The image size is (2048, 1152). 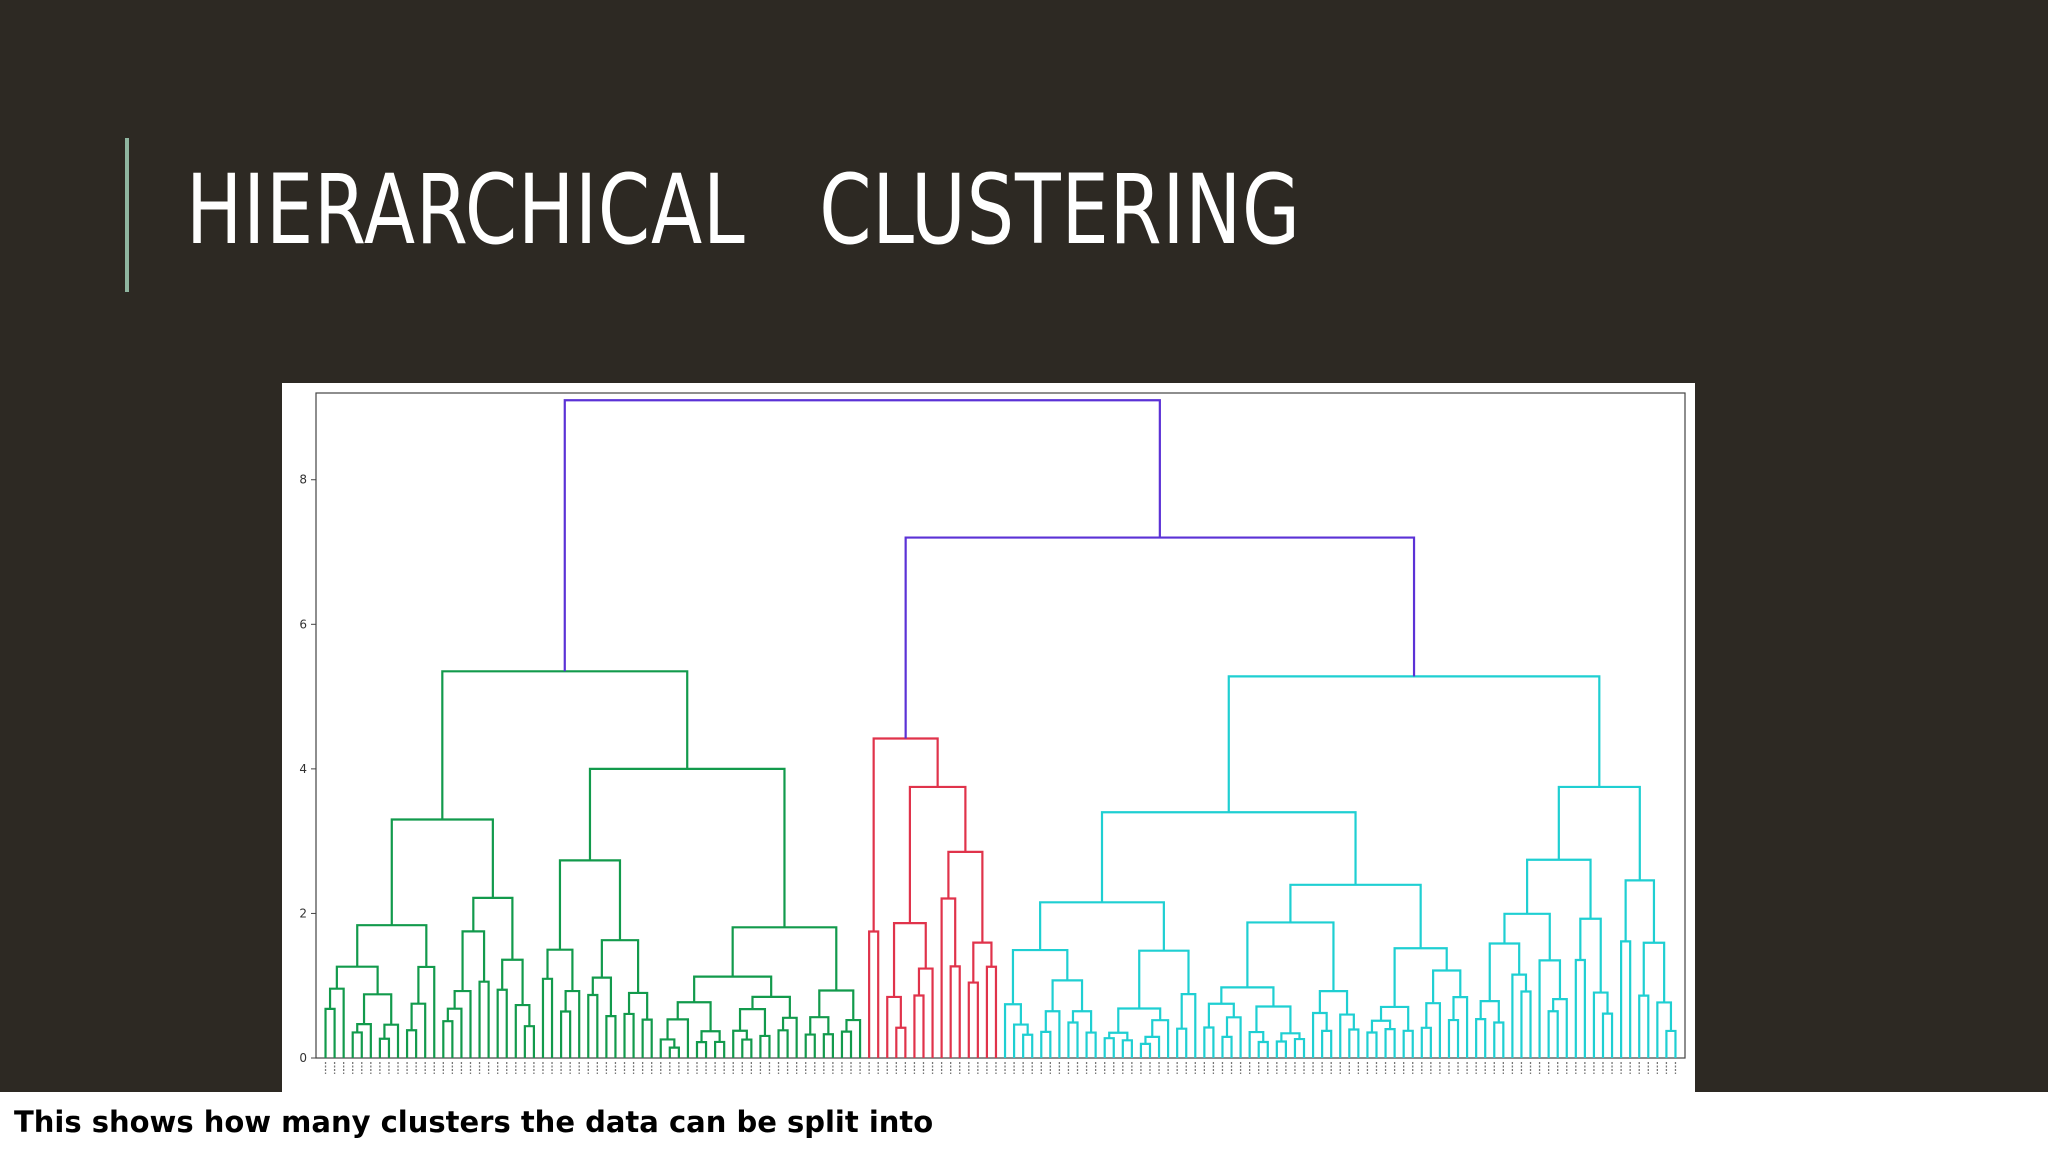 I want to click on slide-title: HIERARCHICAL CLUSTERING, so click(x=743, y=210).